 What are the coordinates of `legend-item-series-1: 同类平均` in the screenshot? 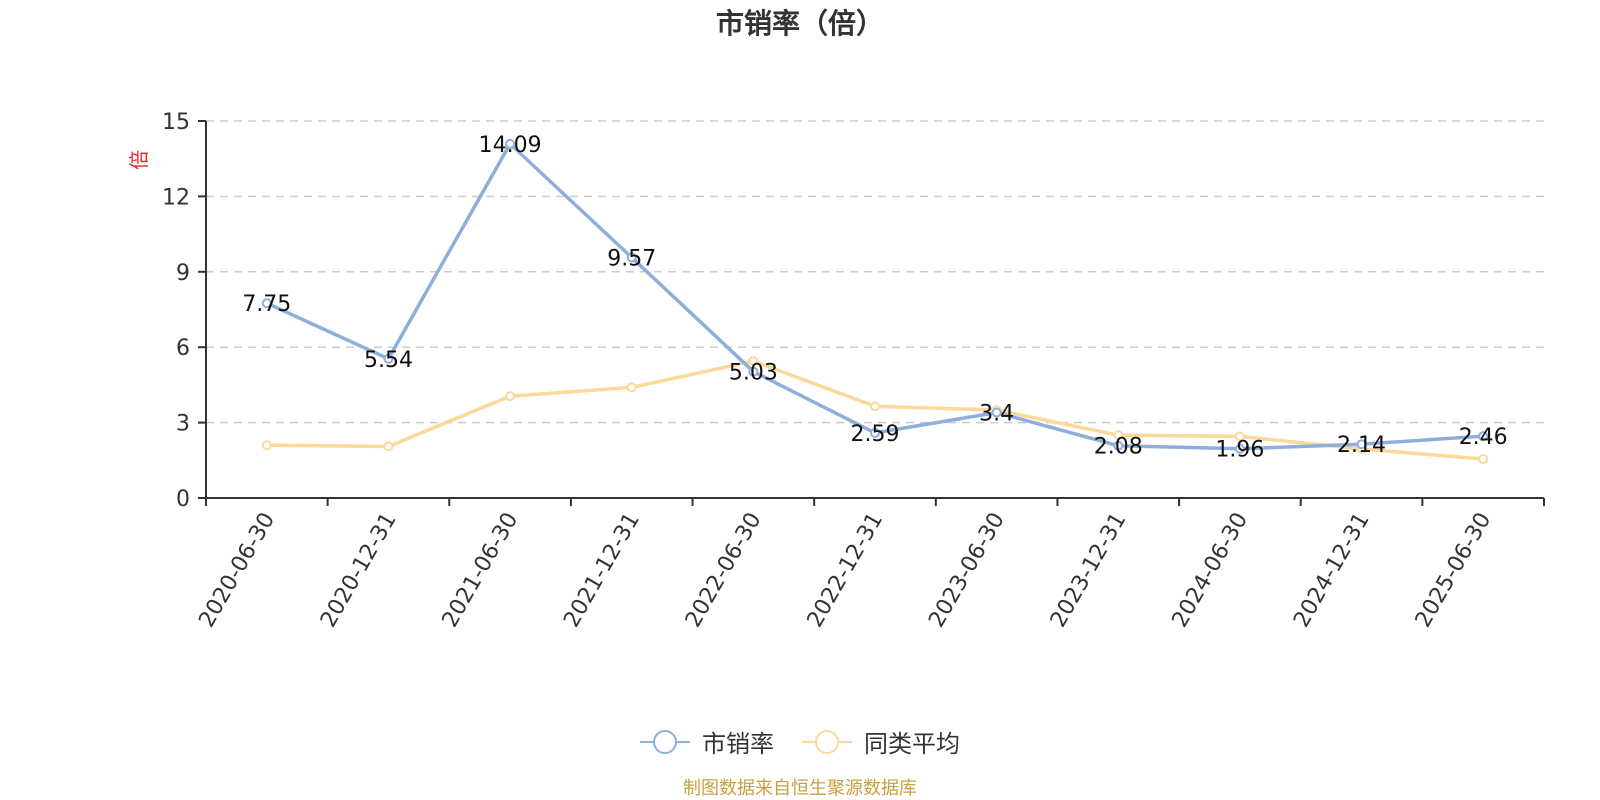 It's located at (881, 741).